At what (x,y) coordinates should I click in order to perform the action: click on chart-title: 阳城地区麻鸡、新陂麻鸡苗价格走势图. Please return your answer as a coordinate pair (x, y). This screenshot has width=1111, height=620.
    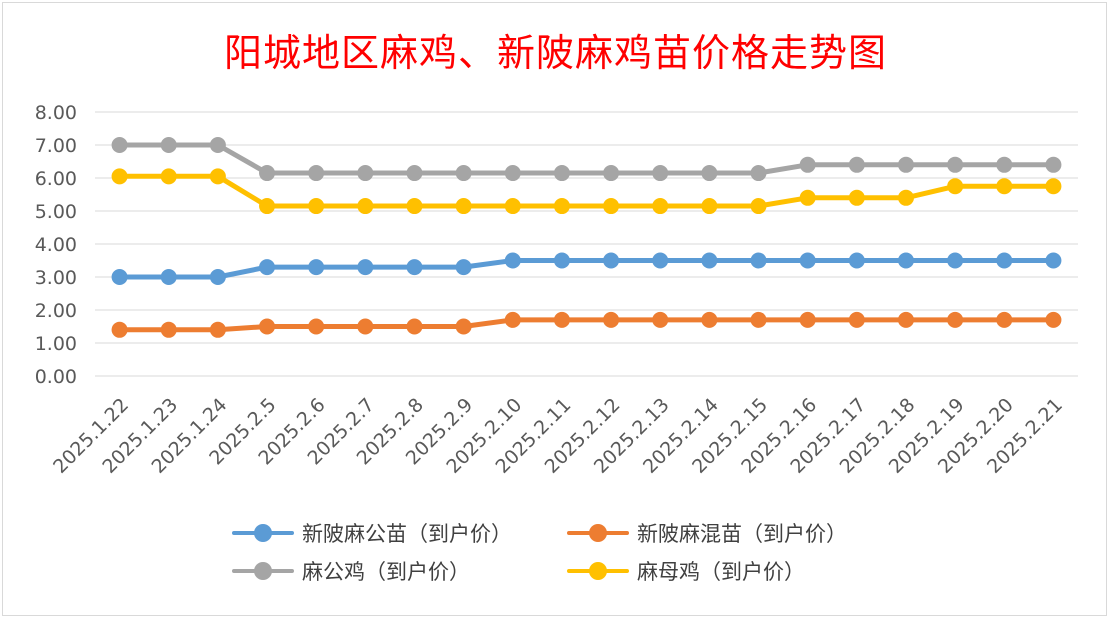
    Looking at the image, I should click on (555, 53).